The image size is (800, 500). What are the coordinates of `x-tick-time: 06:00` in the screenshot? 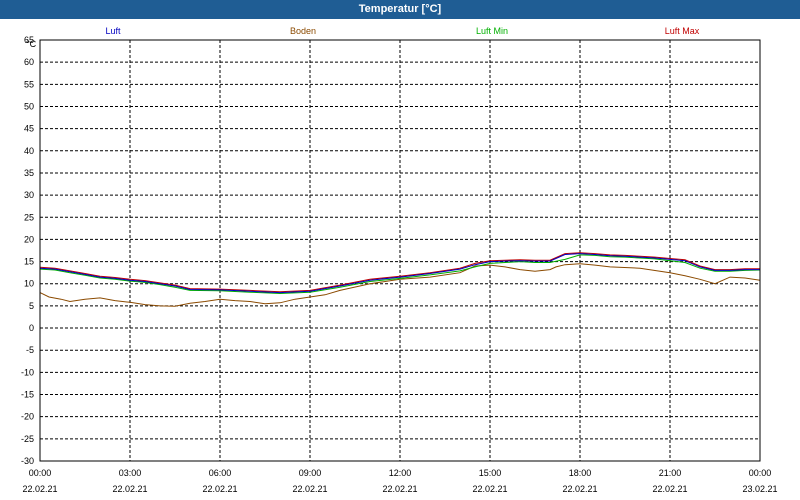 It's located at (220, 473).